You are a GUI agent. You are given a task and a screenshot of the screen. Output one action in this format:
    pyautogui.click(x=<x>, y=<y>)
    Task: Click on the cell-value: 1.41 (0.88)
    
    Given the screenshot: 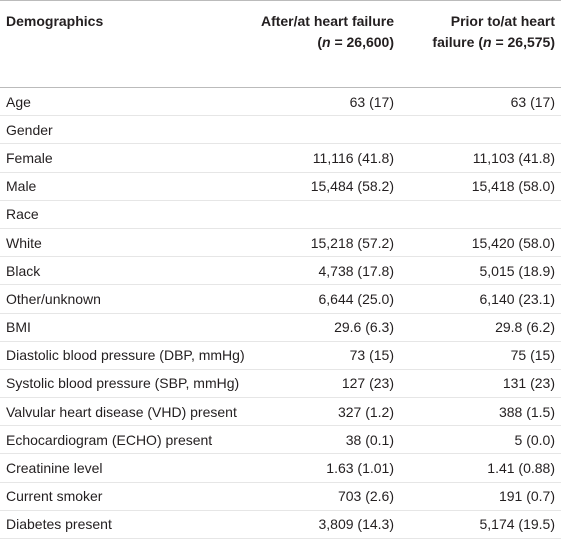 What is the action you would take?
    pyautogui.click(x=480, y=468)
    